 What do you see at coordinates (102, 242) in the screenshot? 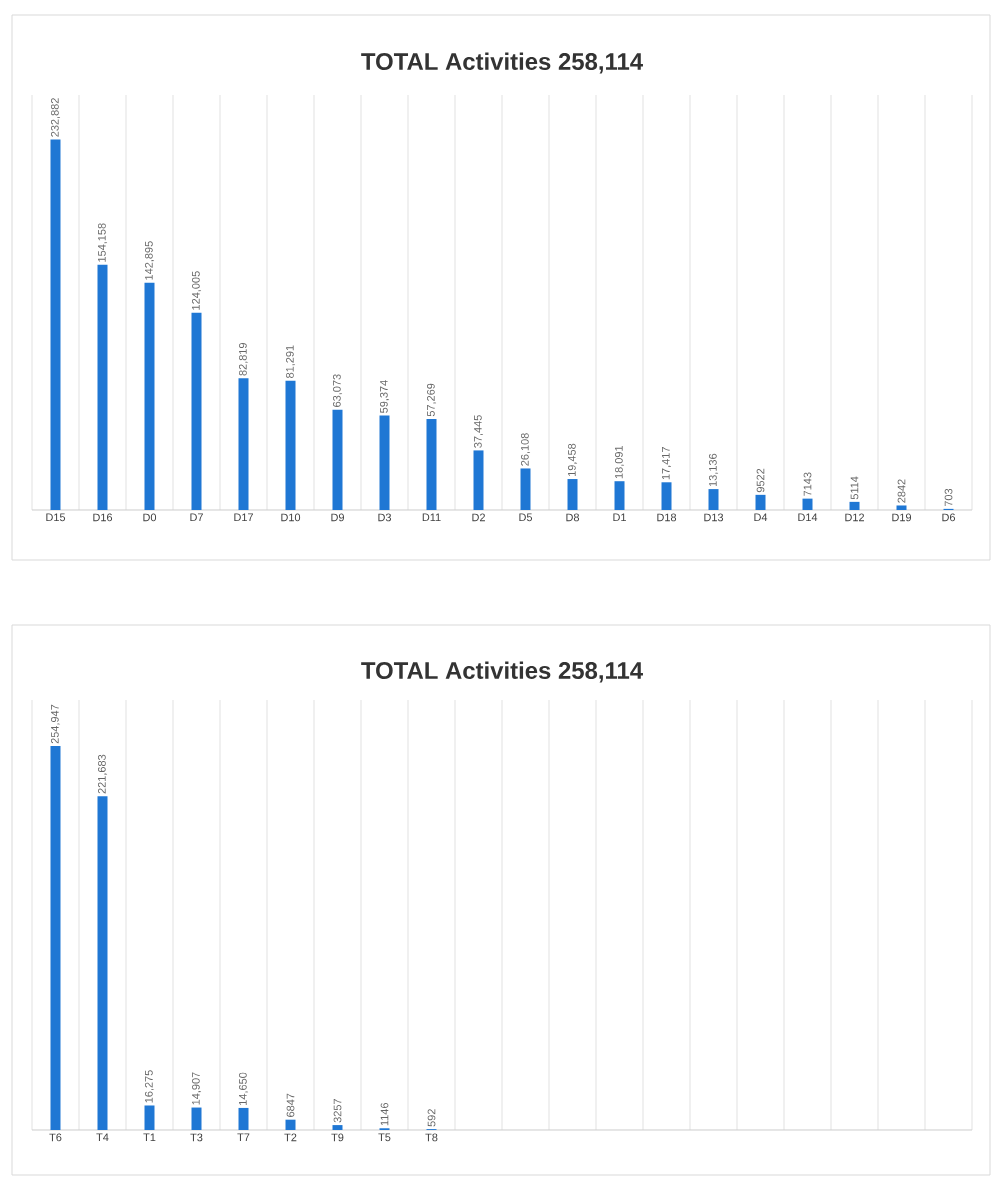
I see `data-label: 154,158` at bounding box center [102, 242].